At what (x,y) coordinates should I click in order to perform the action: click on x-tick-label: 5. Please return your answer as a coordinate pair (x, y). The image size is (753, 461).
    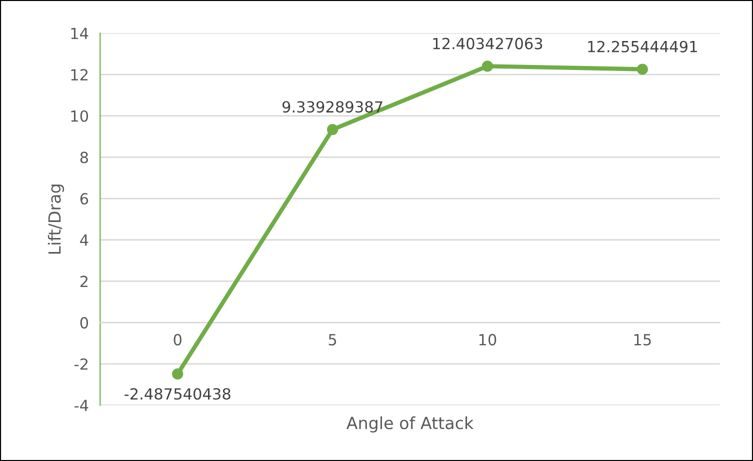
    Looking at the image, I should click on (332, 340).